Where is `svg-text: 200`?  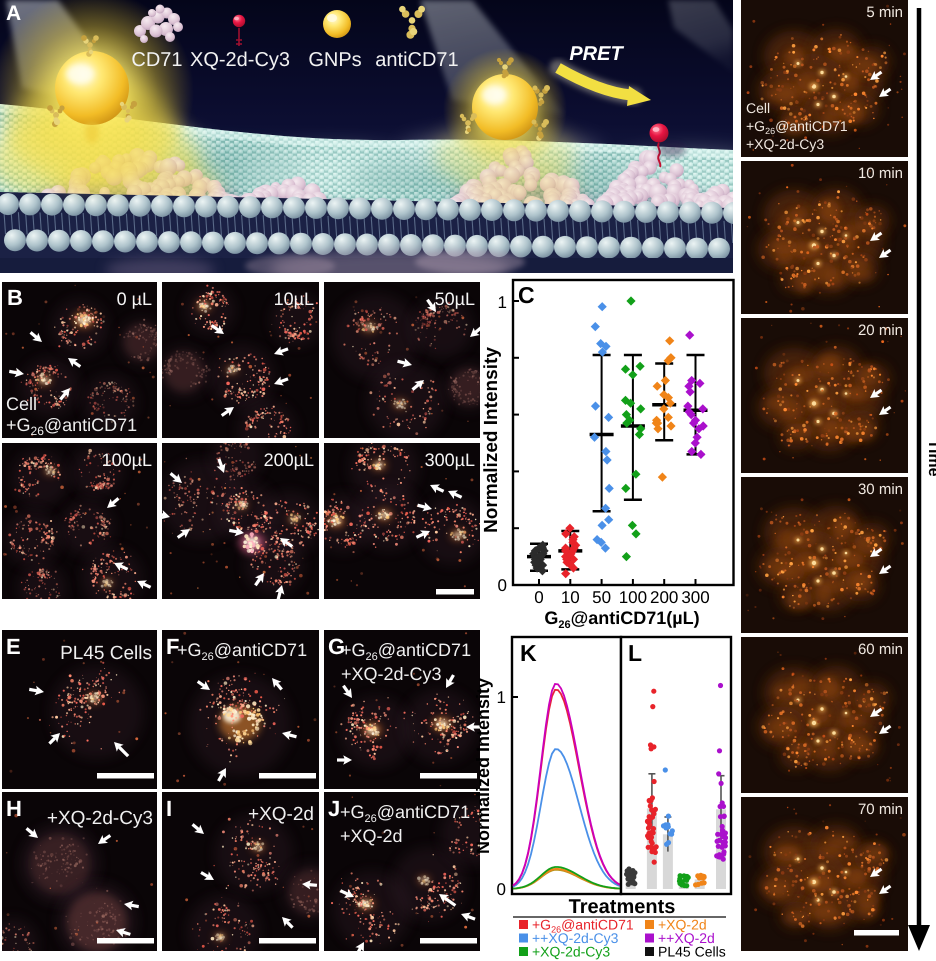
svg-text: 200 is located at coordinates (664, 597).